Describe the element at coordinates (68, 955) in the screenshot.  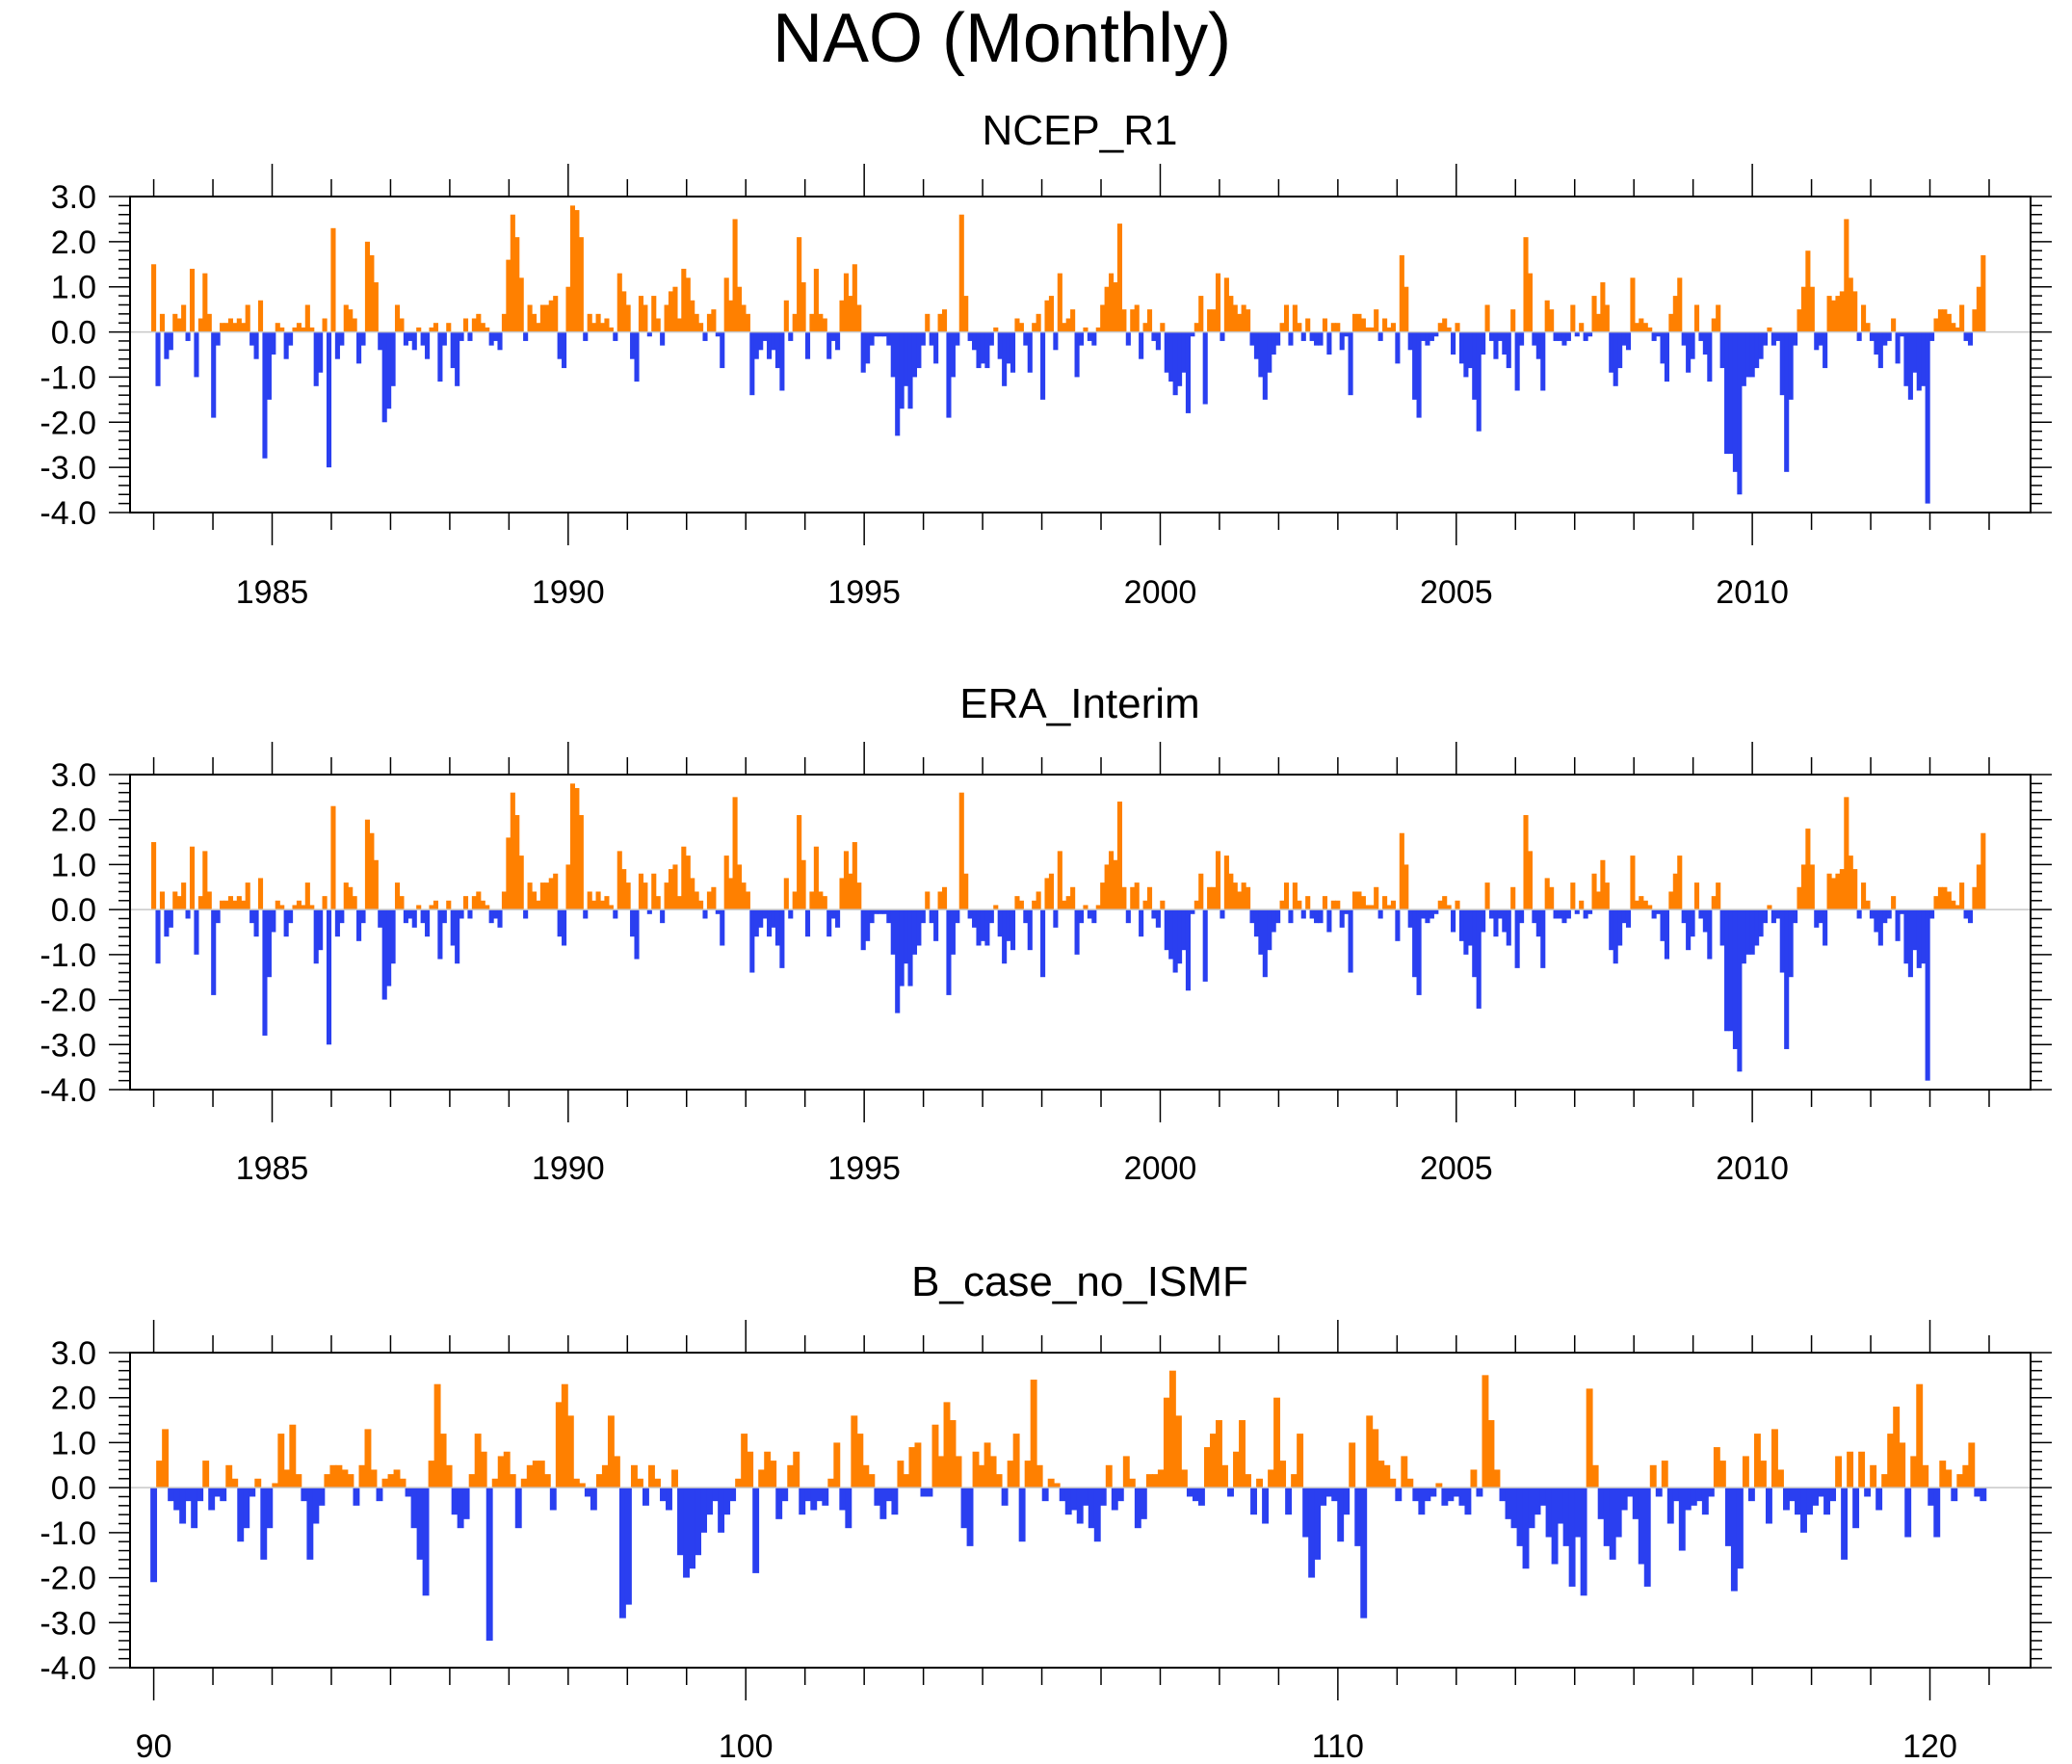
I see `y-tick-label-era-interim: -1.0` at that location.